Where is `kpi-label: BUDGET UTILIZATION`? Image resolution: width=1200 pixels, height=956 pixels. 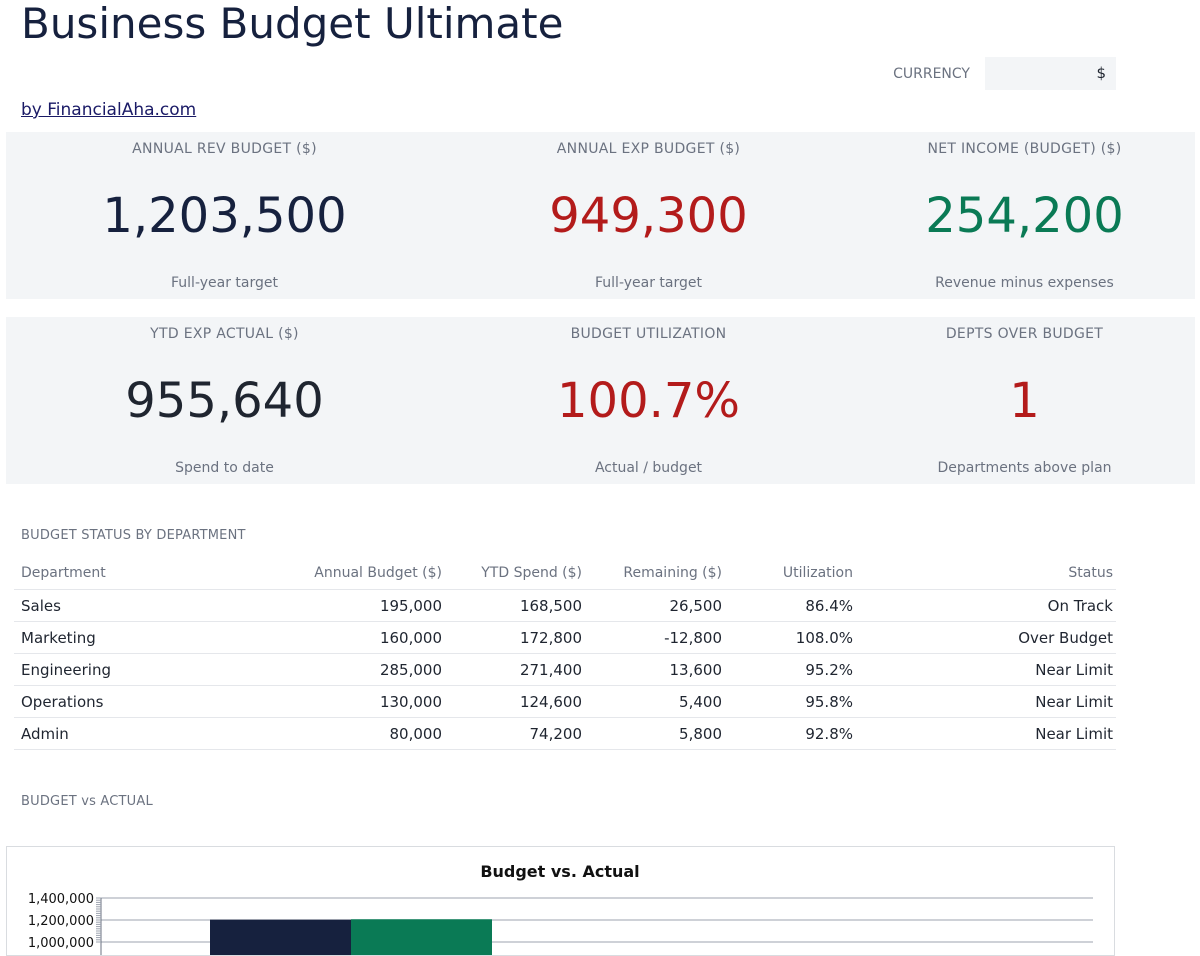
kpi-label: BUDGET UTILIZATION is located at coordinates (648, 334).